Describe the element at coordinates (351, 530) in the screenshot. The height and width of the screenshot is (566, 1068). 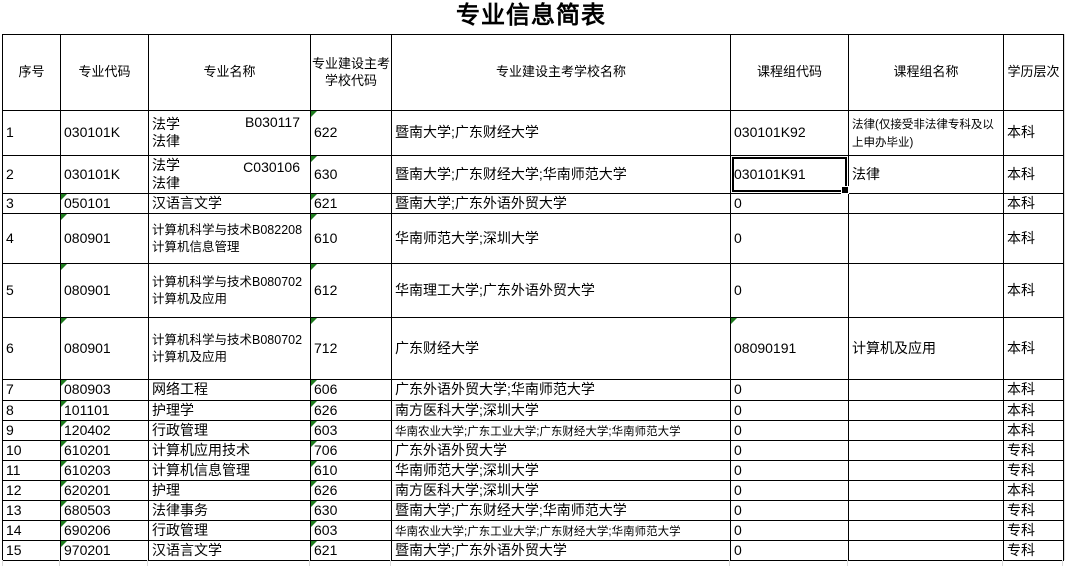
I see `cell-school-code: 603` at that location.